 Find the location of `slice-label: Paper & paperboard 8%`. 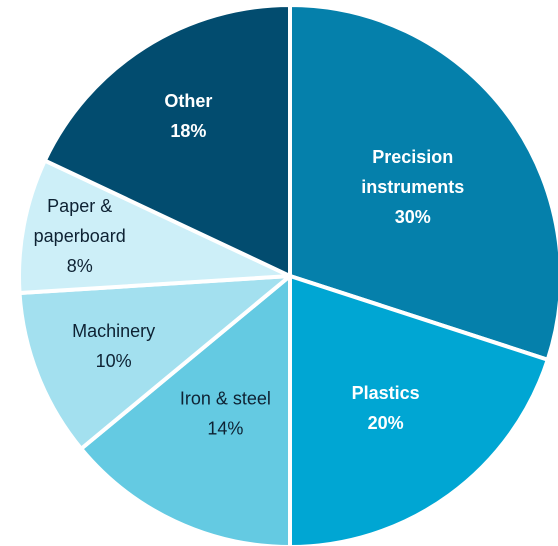

slice-label: Paper & paperboard 8% is located at coordinates (80, 236).